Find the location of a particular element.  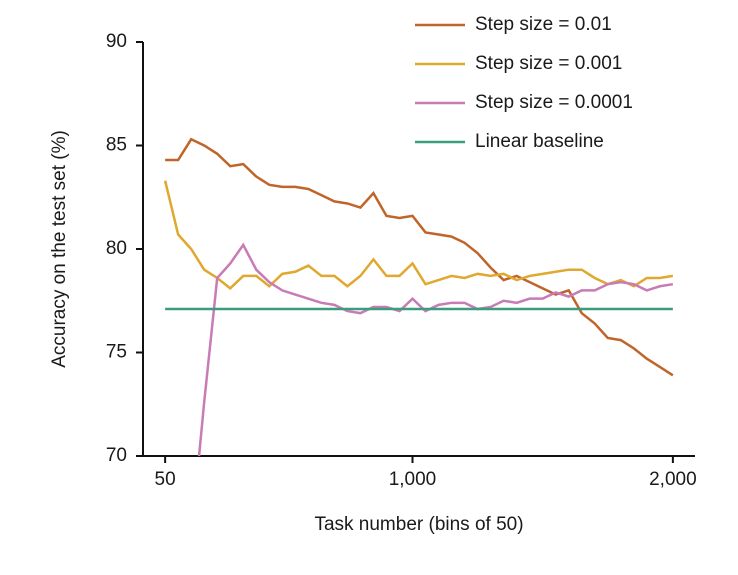

legend-label: Linear baseline is located at coordinates (539, 141).